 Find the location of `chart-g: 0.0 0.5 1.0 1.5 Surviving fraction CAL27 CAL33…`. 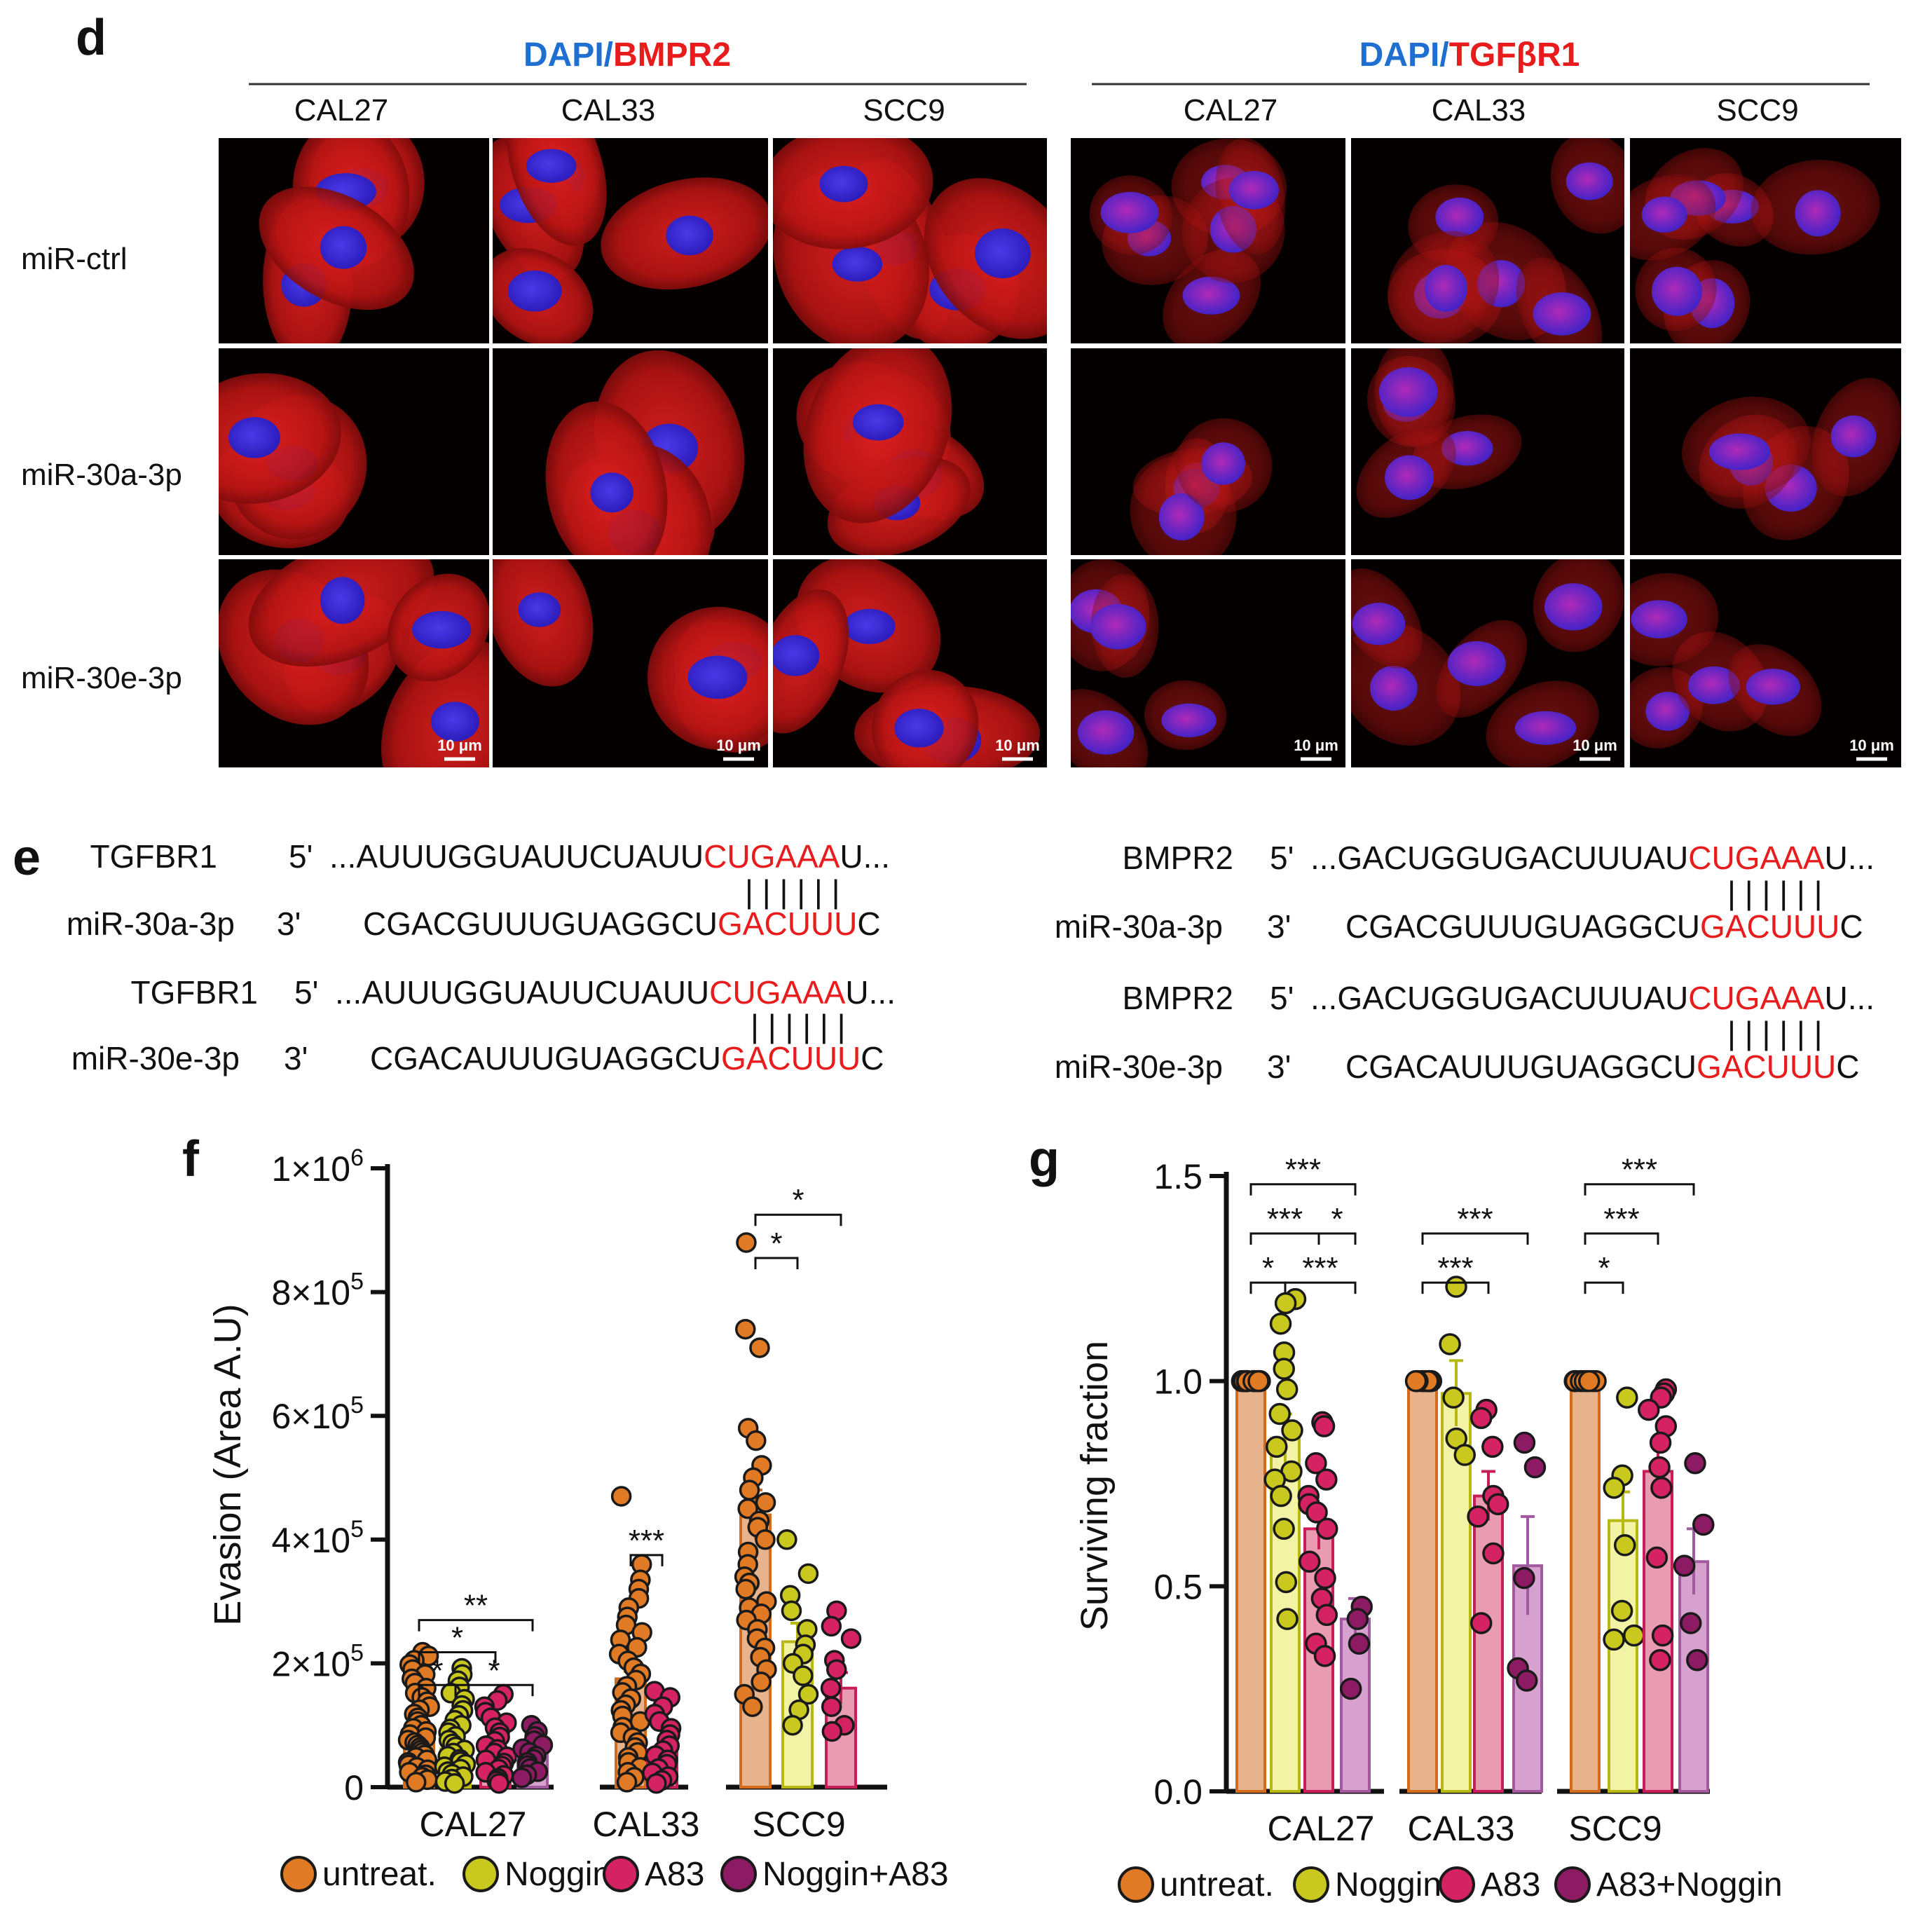

chart-g: 0.0 0.5 1.0 1.5 Surviving fraction CAL27 CAL33… is located at coordinates (1428, 1528).